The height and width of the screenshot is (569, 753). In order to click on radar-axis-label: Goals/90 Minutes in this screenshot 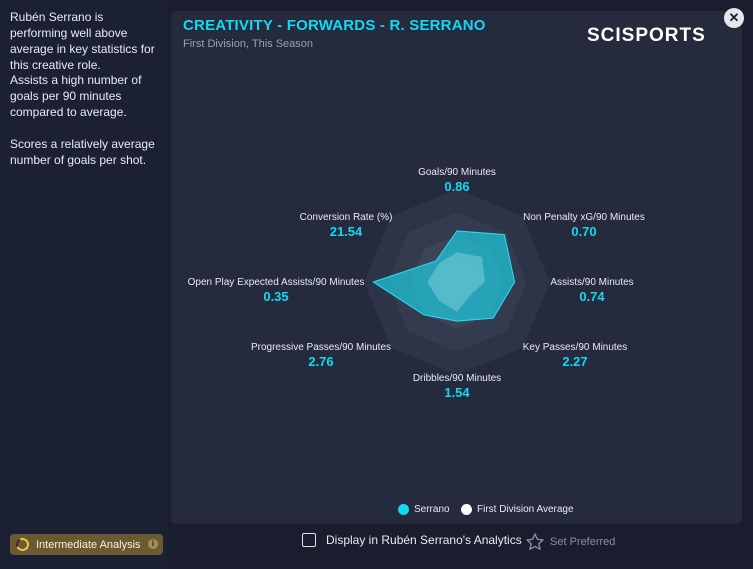, I will do `click(457, 172)`.